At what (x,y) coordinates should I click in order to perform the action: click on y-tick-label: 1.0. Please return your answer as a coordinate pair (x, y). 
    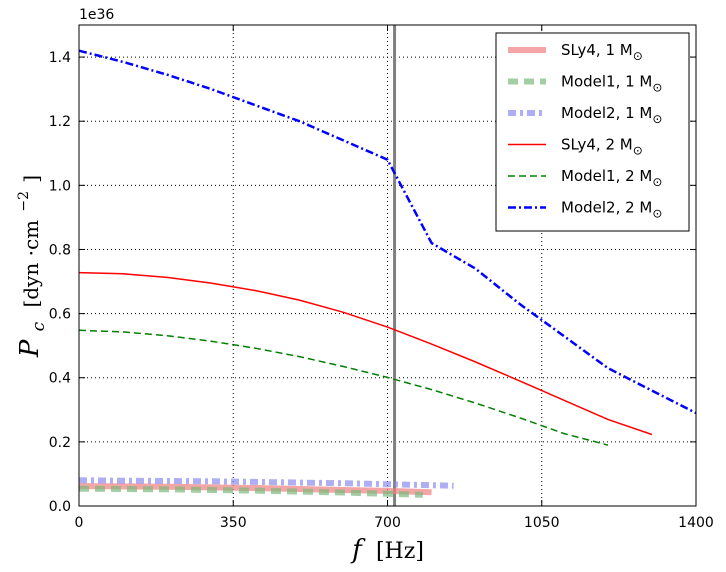
    Looking at the image, I should click on (60, 186).